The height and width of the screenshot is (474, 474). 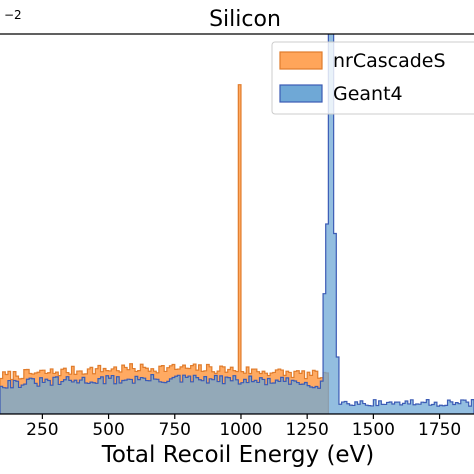 What do you see at coordinates (42, 430) in the screenshot?
I see `x-tick-label: 250` at bounding box center [42, 430].